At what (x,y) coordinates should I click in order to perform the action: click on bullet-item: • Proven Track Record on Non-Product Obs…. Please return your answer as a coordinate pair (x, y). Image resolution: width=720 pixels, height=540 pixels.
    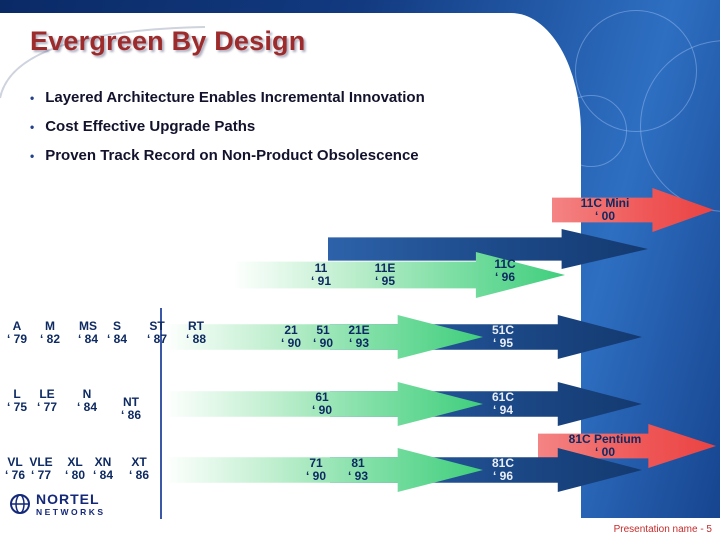
    Looking at the image, I should click on (295, 156).